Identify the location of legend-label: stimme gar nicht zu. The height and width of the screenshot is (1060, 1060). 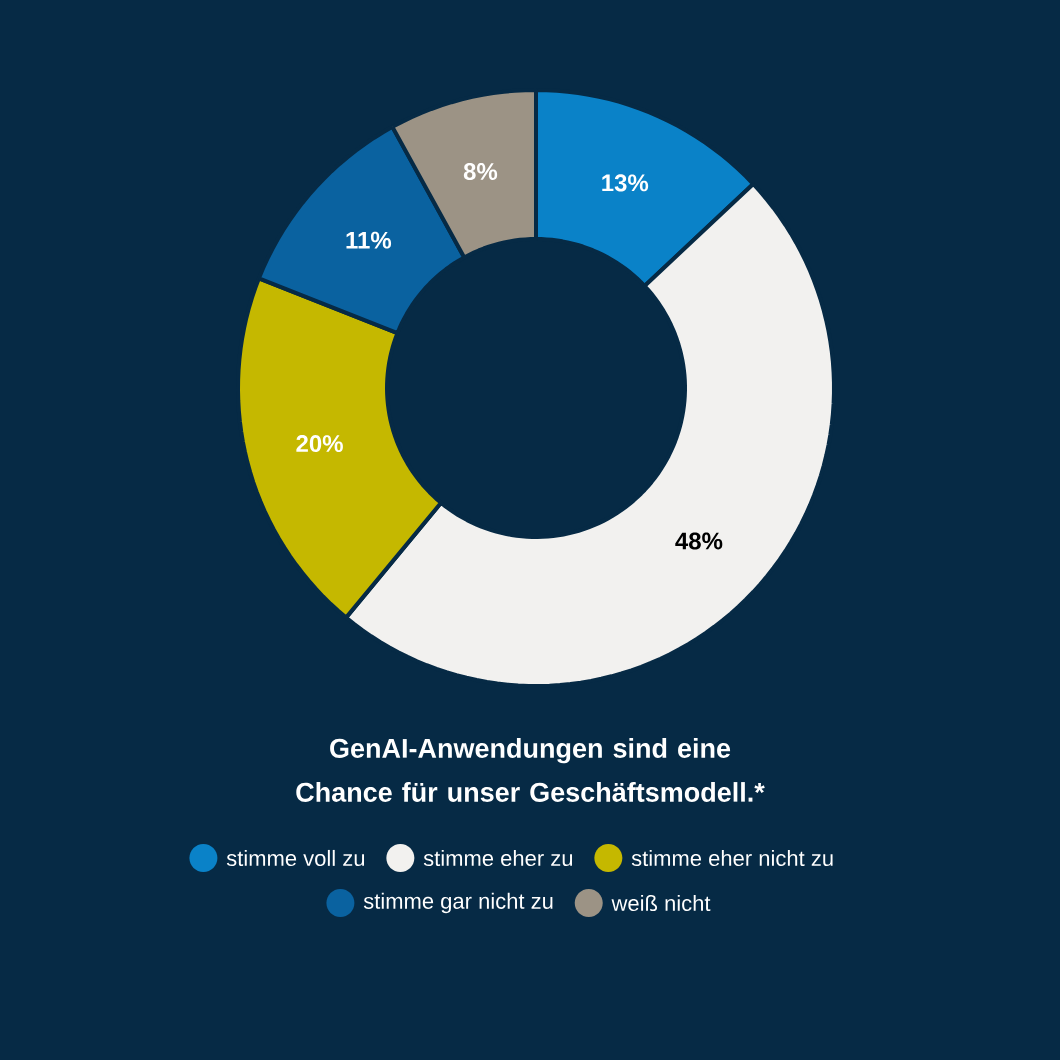
(458, 903).